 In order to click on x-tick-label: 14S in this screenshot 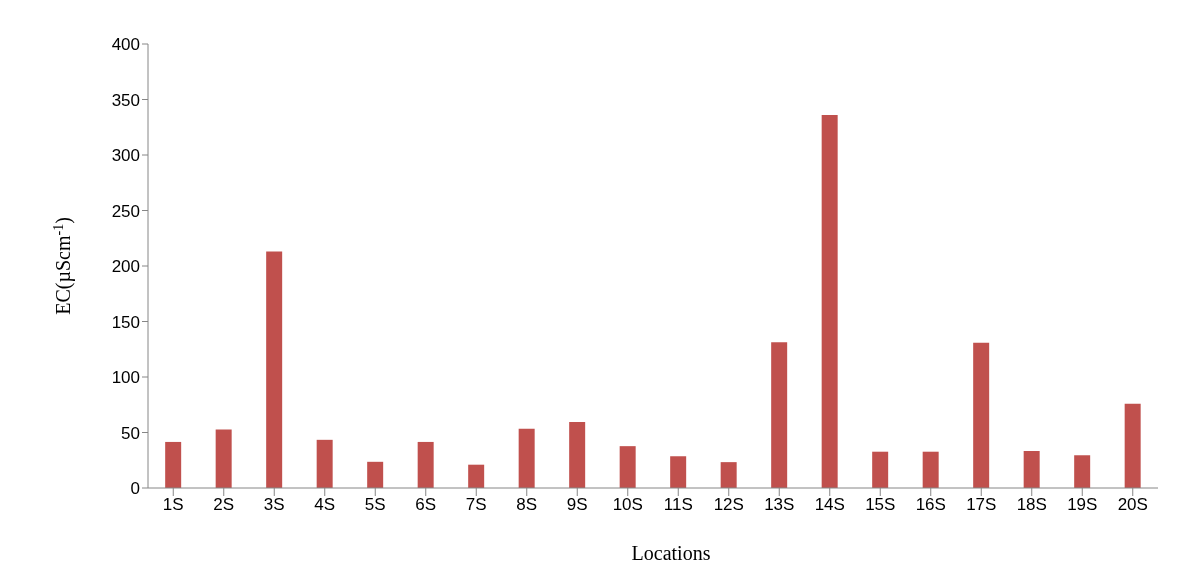, I will do `click(829, 505)`.